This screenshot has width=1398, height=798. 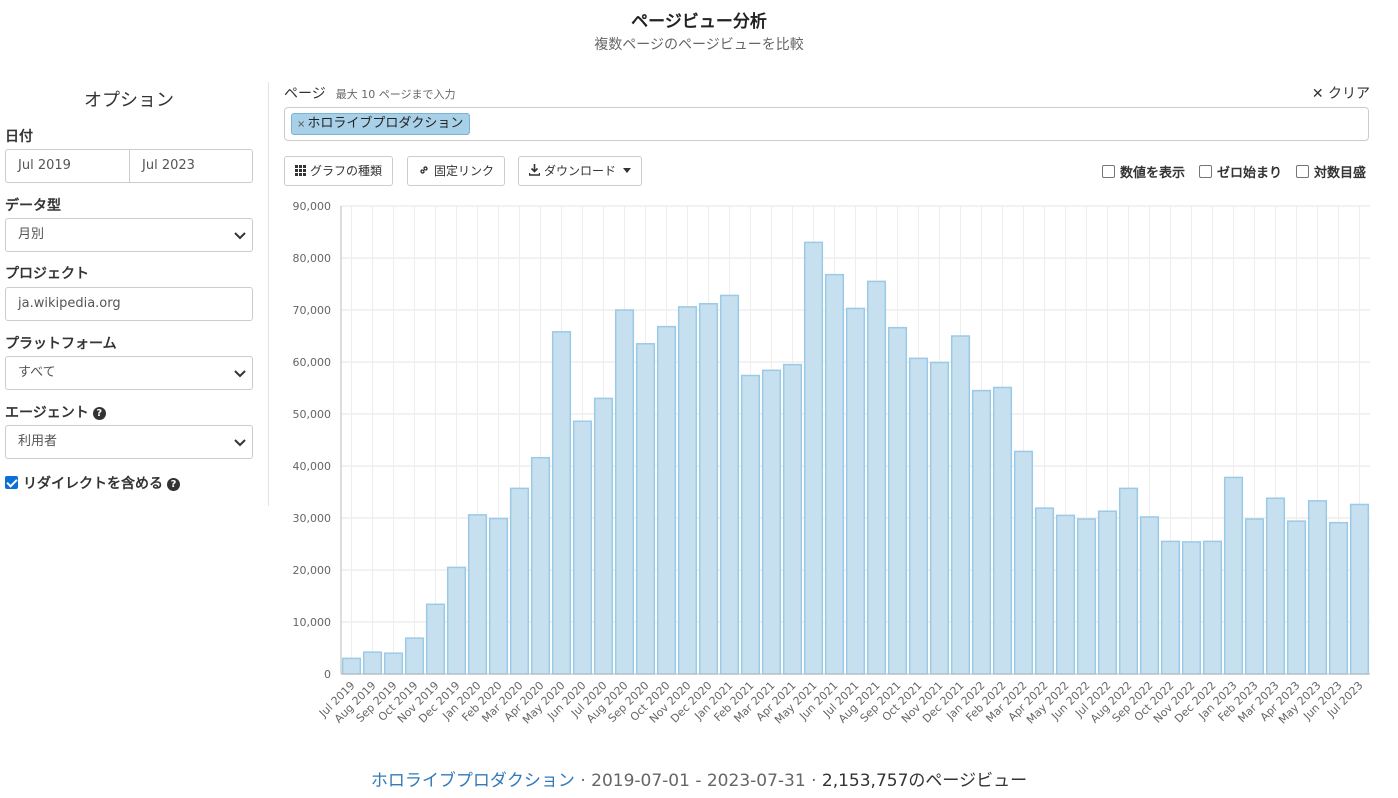 What do you see at coordinates (1108, 171) in the screenshot?
I see `show-values-checkbox` at bounding box center [1108, 171].